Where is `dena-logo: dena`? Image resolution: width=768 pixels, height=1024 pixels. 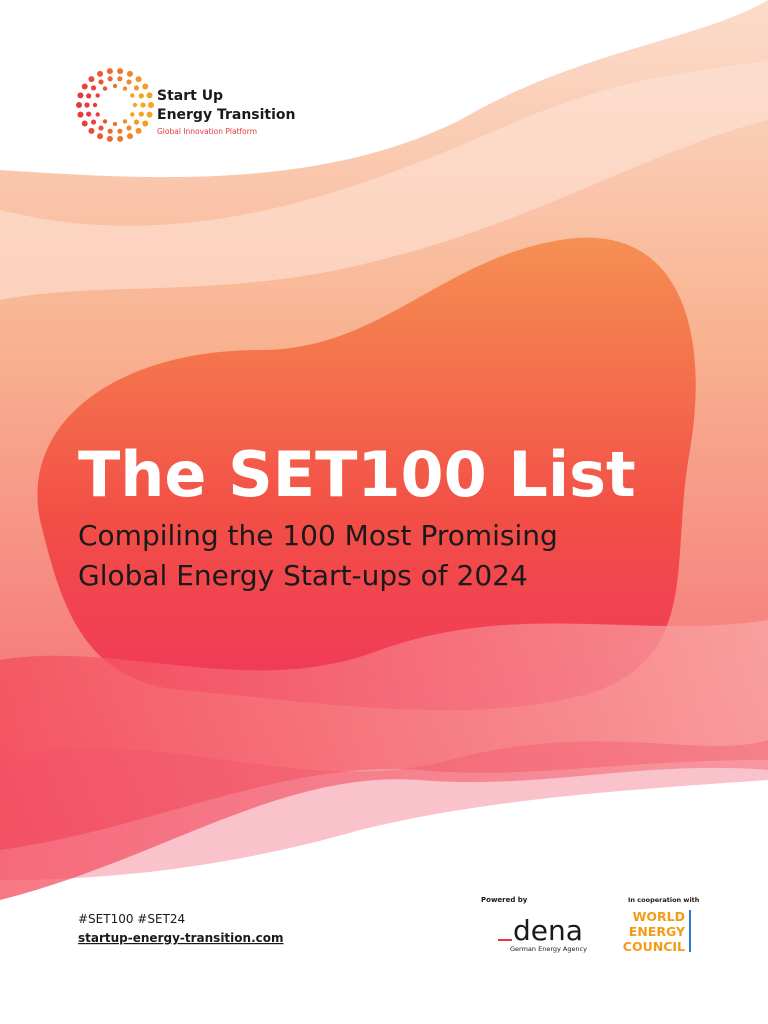 dena-logo: dena is located at coordinates (548, 930).